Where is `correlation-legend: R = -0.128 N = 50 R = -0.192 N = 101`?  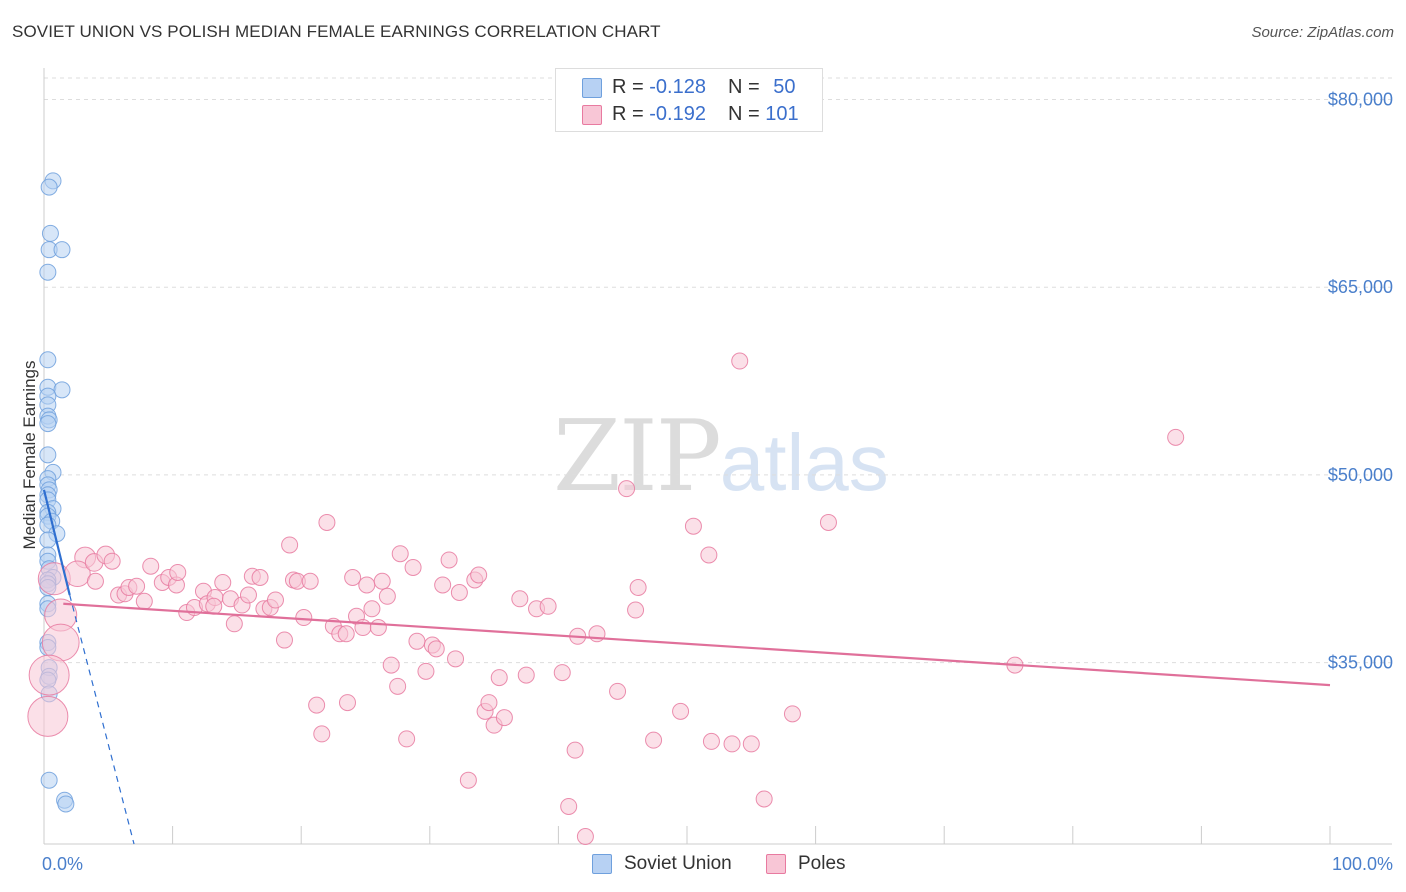
correlation-legend: R = -0.128 N = 50 R = -0.192 N = 101 is located at coordinates (689, 100).